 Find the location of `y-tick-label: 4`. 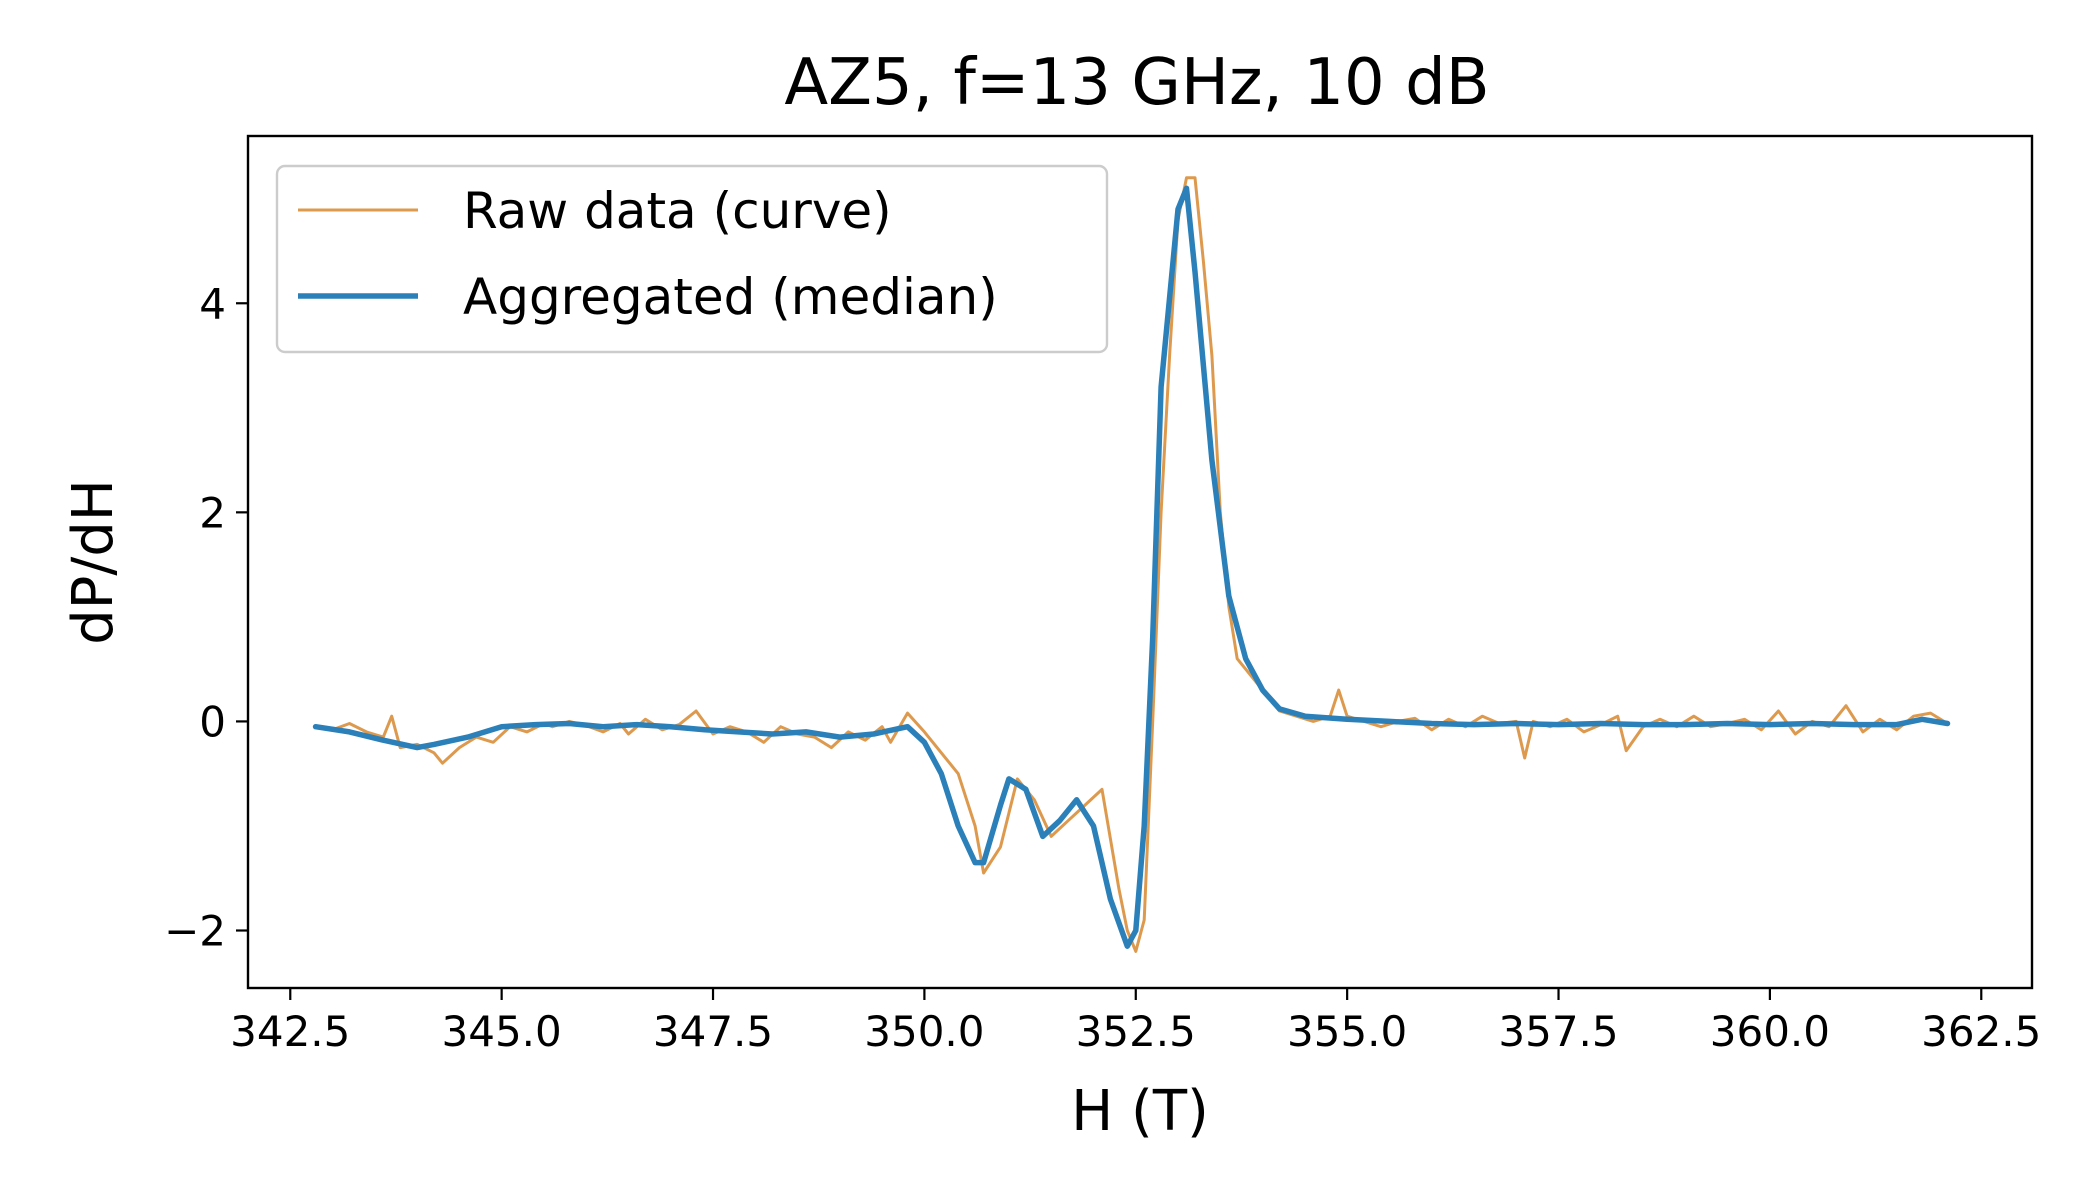

y-tick-label: 4 is located at coordinates (212, 303).